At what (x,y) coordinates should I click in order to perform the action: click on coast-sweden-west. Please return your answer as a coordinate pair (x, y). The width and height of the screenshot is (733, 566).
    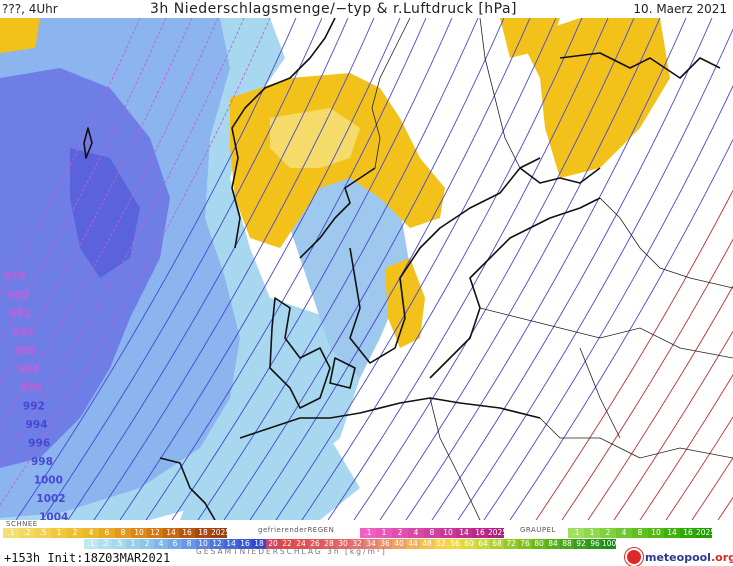
    Looking at the image, I should click on (337, 213).